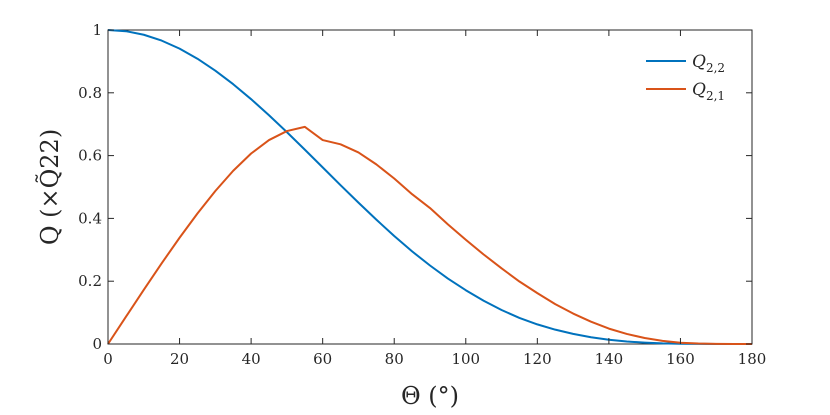 The height and width of the screenshot is (415, 830). Describe the element at coordinates (685, 77) in the screenshot. I see `legend: Q2,2 Q2,1` at that location.